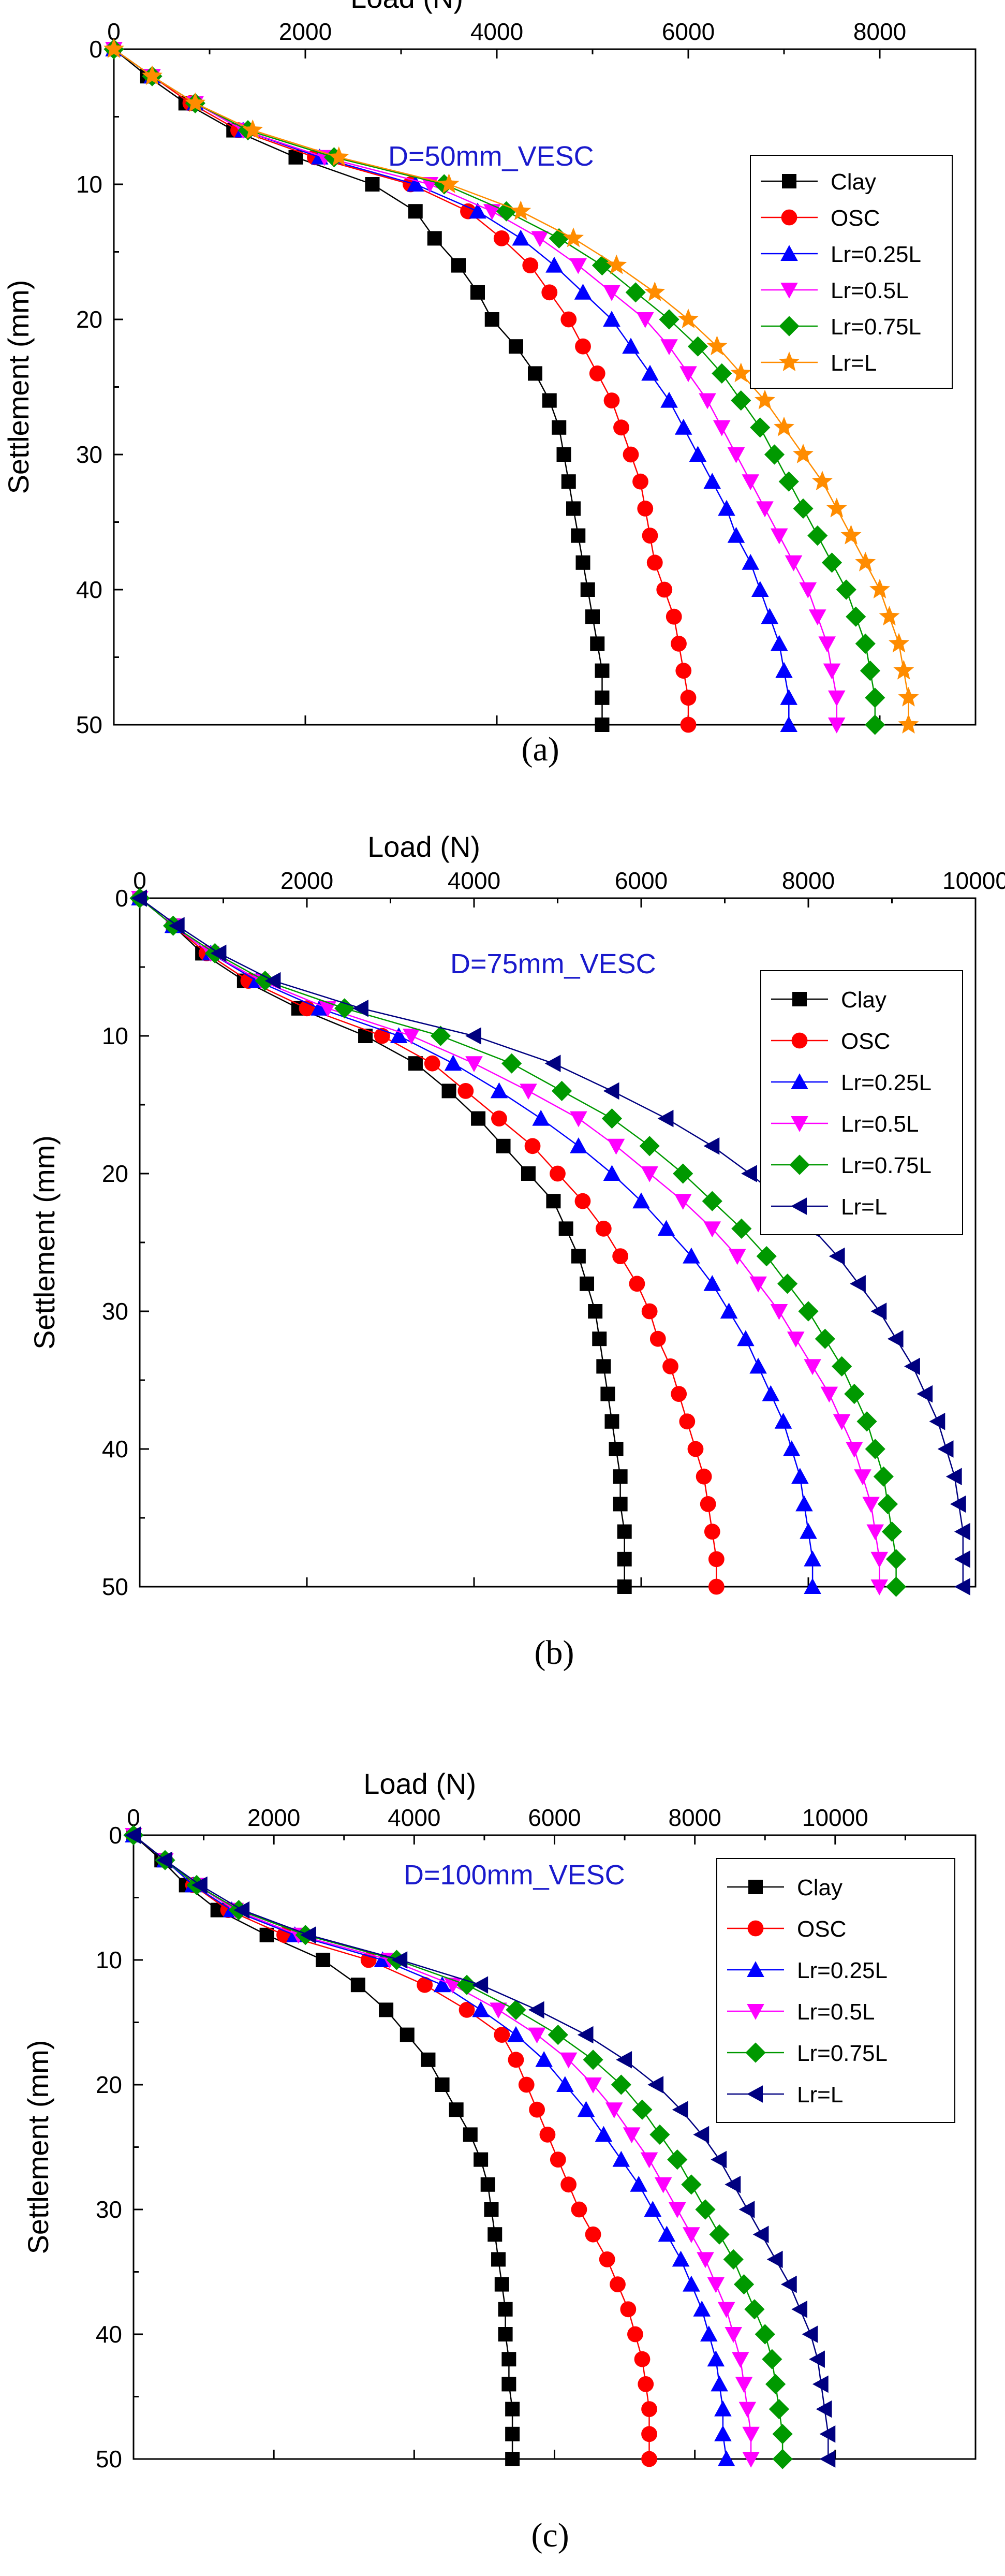  I want to click on x-tick-label: 2000, so click(273, 1818).